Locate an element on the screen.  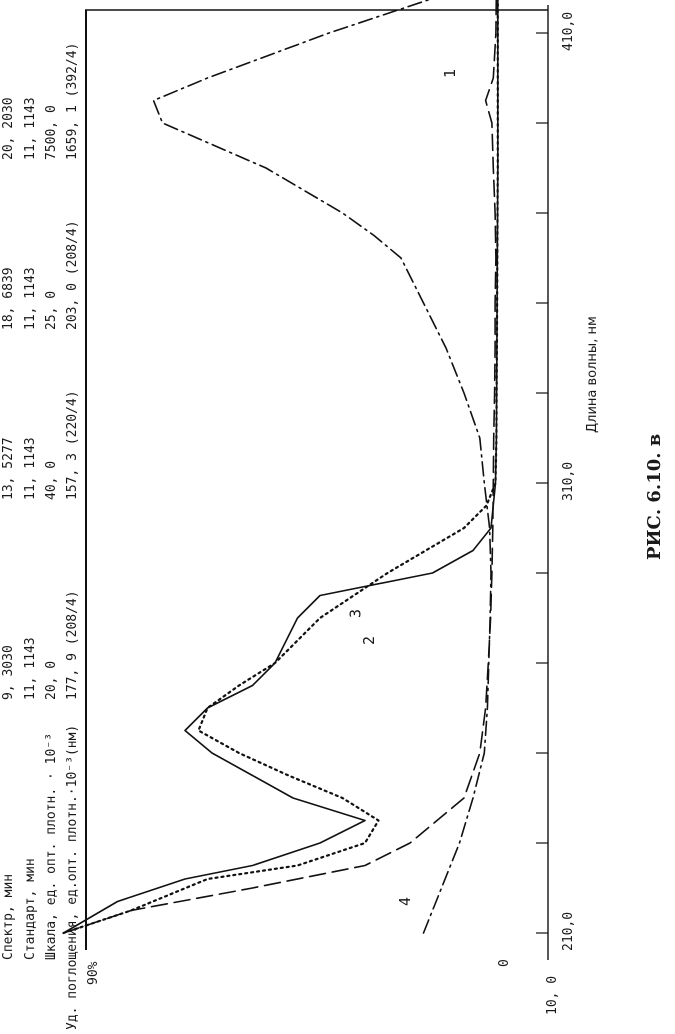
header-row-value: 25, 0 is located at coordinates (51, 310).